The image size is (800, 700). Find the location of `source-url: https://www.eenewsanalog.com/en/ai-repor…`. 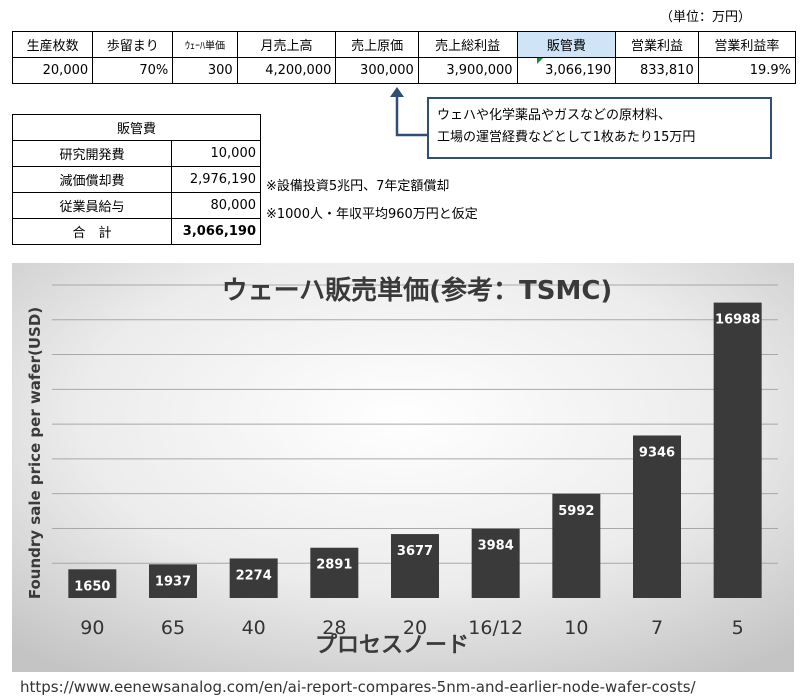

source-url: https://www.eenewsanalog.com/en/ai-repor… is located at coordinates (358, 687).